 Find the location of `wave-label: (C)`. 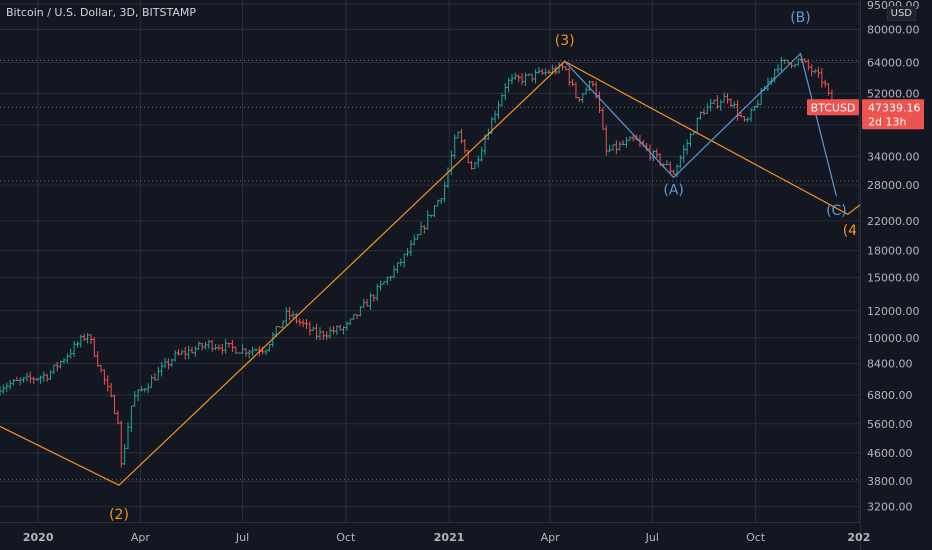

wave-label: (C) is located at coordinates (836, 211).